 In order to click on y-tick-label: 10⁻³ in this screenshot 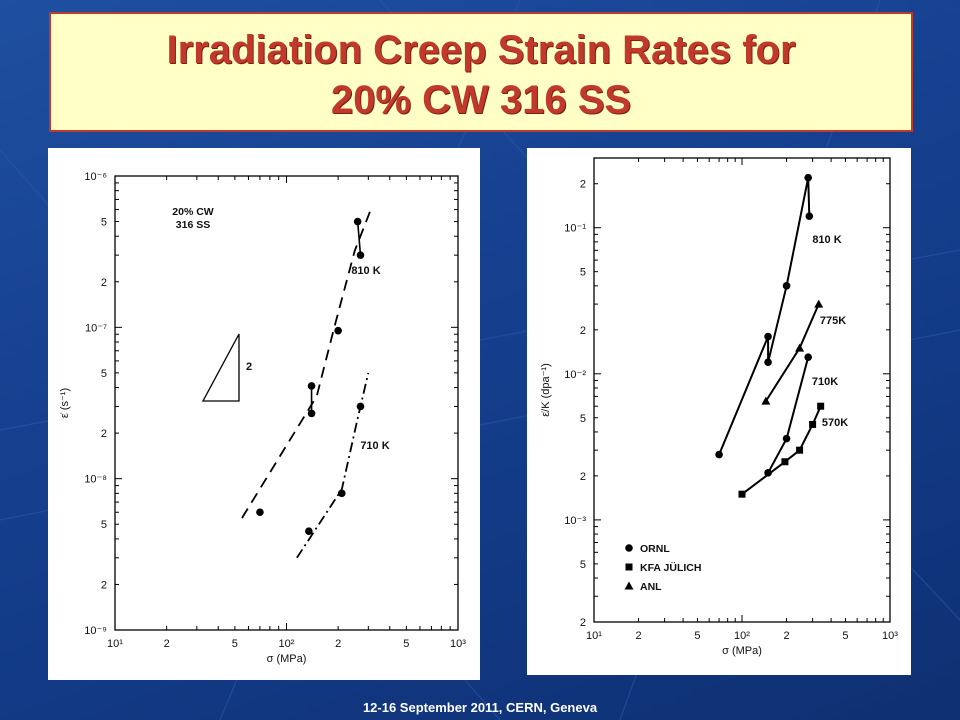, I will do `click(575, 521)`.